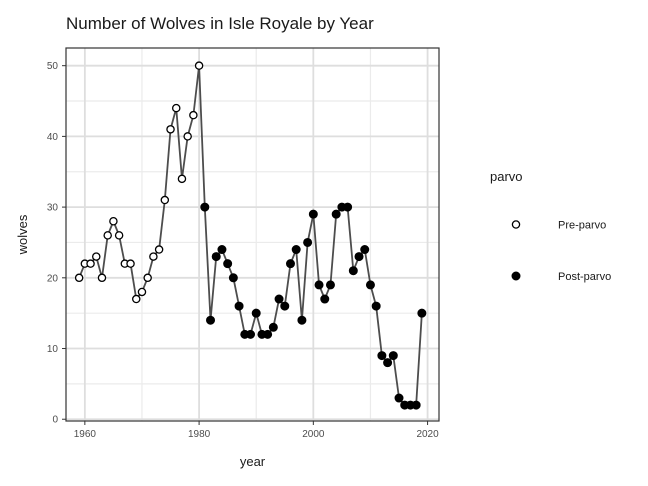 The width and height of the screenshot is (648, 486). What do you see at coordinates (506, 176) in the screenshot?
I see `legend-title: parvo` at bounding box center [506, 176].